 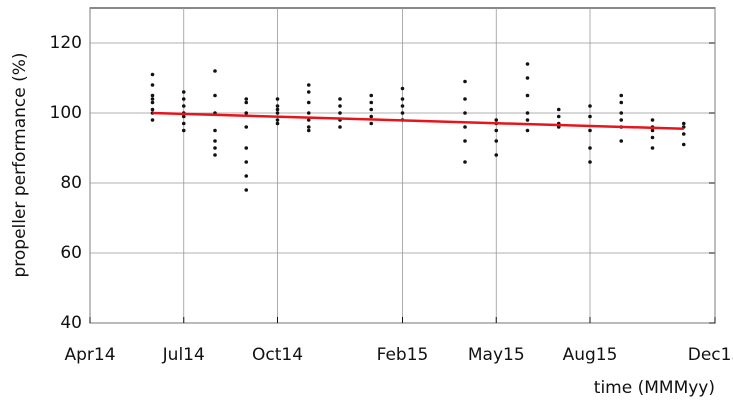 I want to click on x-tick-label: Apr14, so click(x=89, y=355).